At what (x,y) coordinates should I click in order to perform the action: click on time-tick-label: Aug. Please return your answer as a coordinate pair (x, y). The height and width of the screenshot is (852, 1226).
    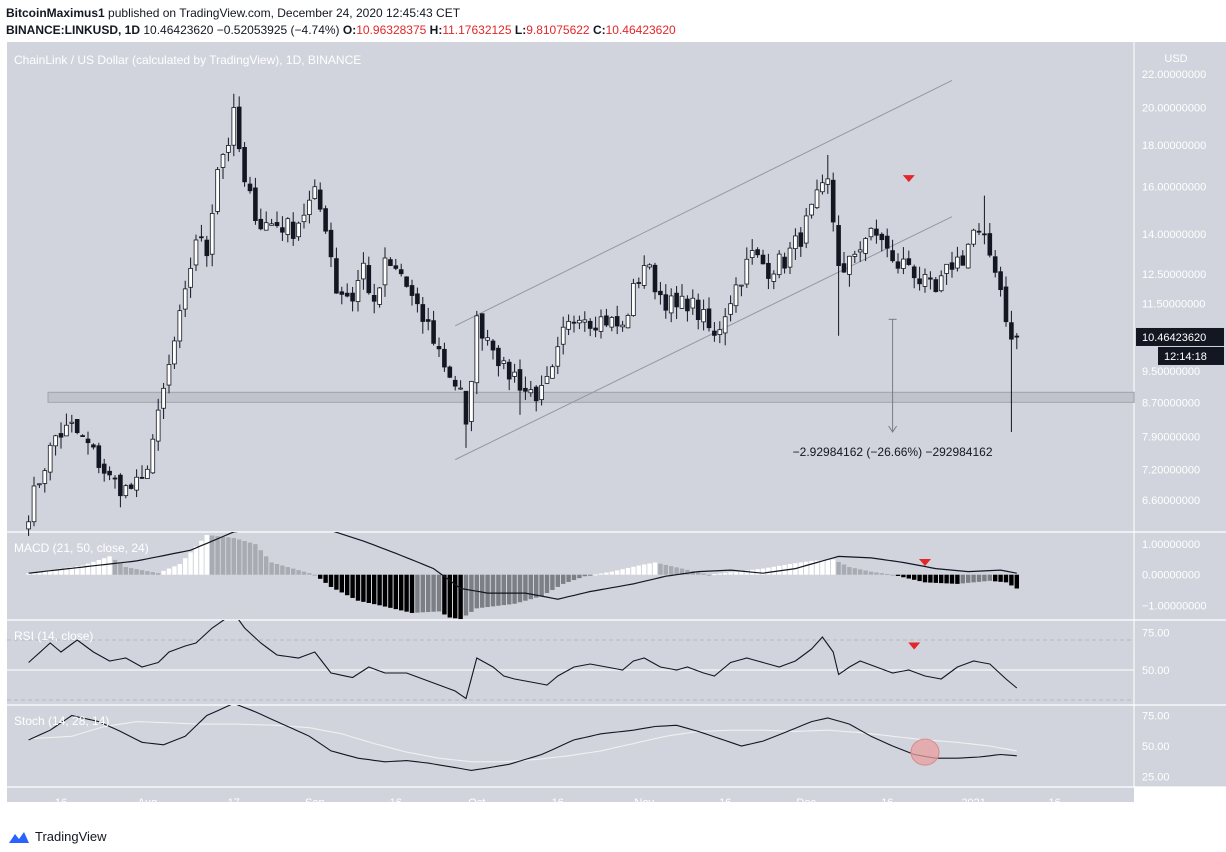
    Looking at the image, I should click on (148, 803).